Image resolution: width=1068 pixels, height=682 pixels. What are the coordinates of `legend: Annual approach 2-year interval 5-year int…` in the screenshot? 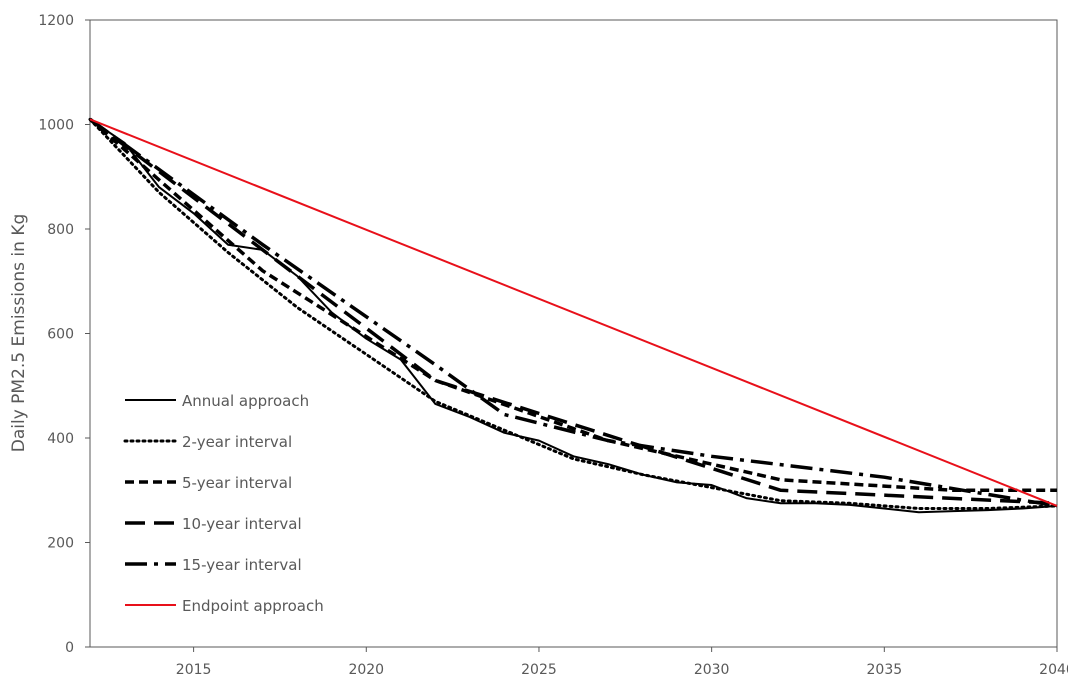 It's located at (223, 503).